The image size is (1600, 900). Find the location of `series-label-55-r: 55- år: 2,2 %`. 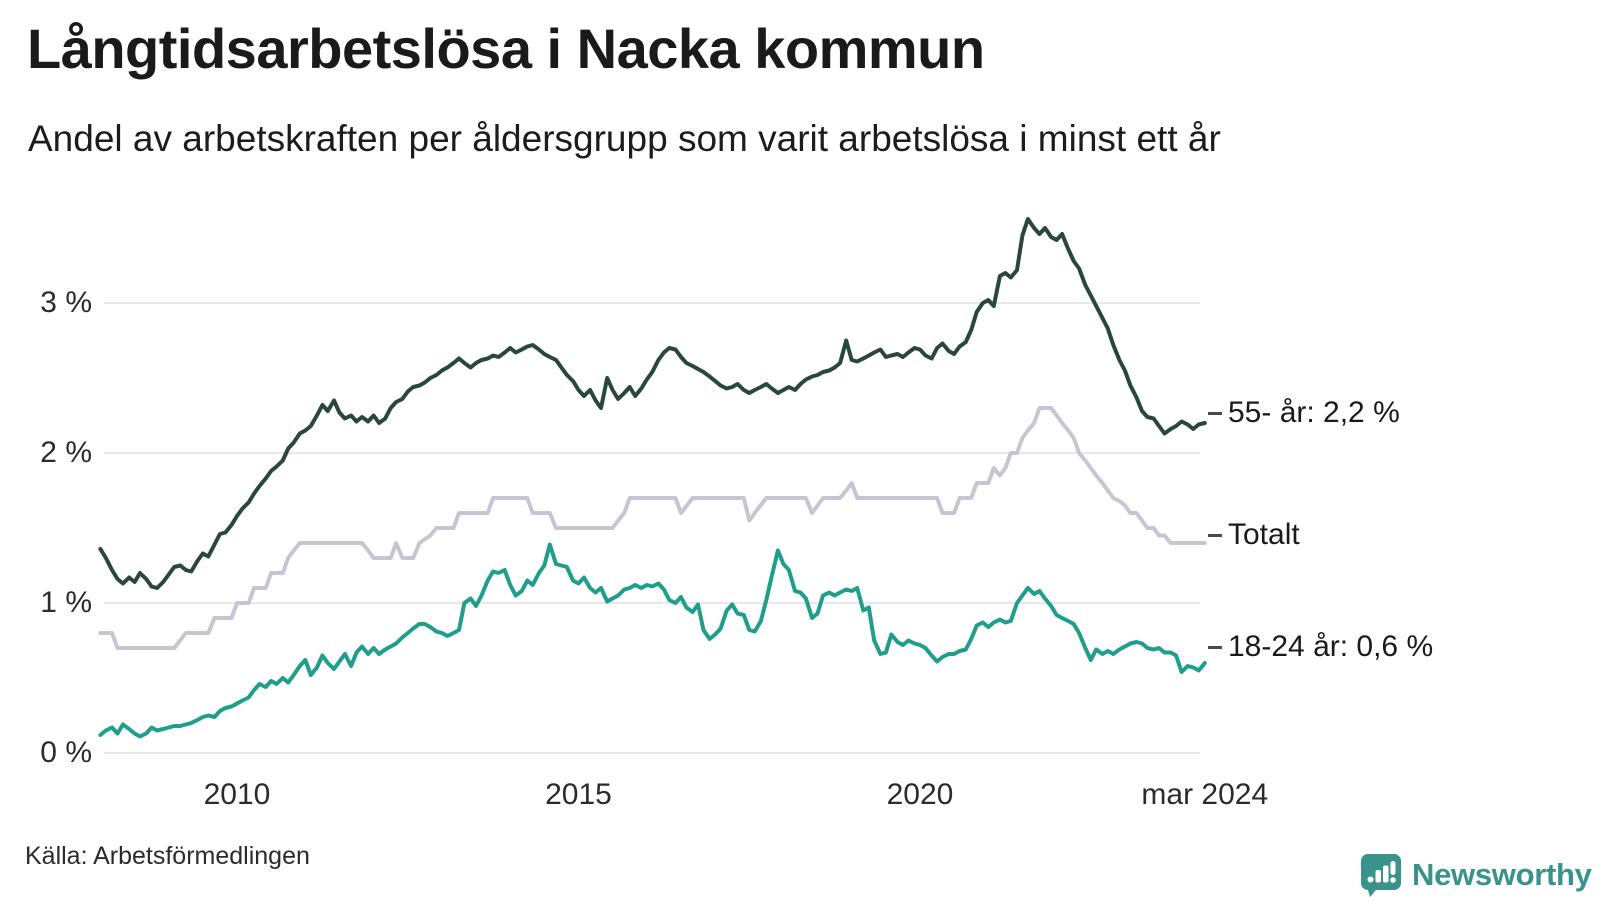

series-label-55-r: 55- år: 2,2 % is located at coordinates (1304, 413).